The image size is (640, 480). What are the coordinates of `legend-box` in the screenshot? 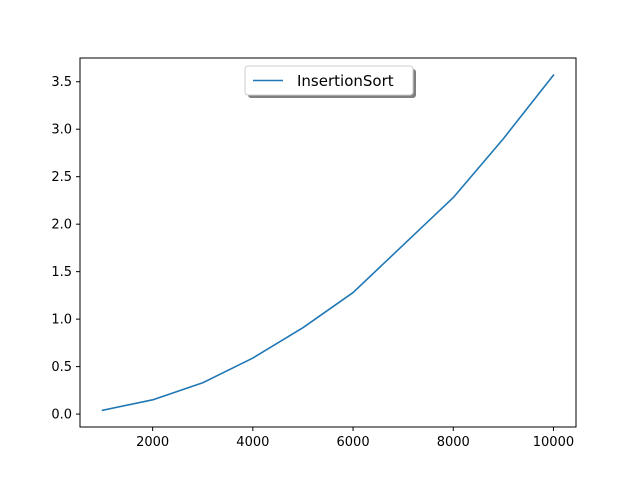 It's located at (329, 80).